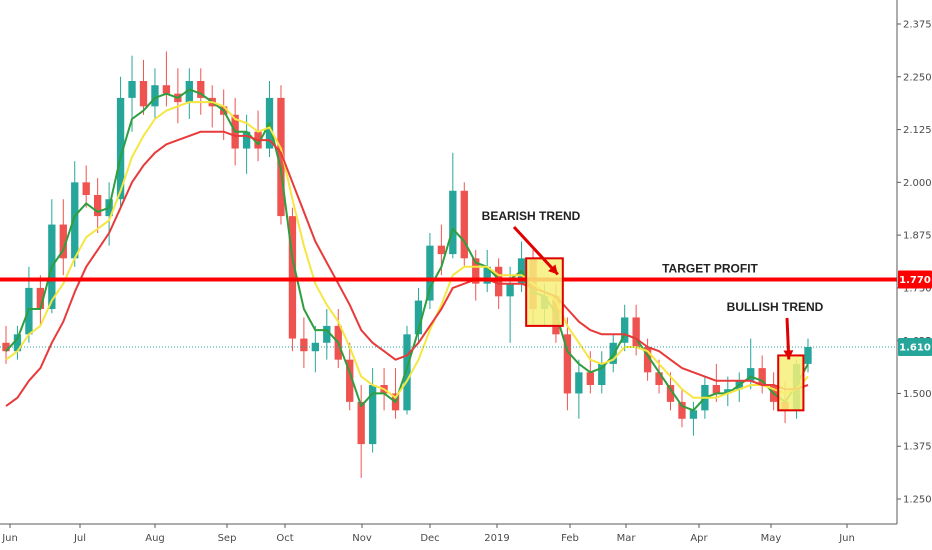 This screenshot has width=932, height=550. What do you see at coordinates (227, 538) in the screenshot?
I see `x-tick-label: Sep` at bounding box center [227, 538].